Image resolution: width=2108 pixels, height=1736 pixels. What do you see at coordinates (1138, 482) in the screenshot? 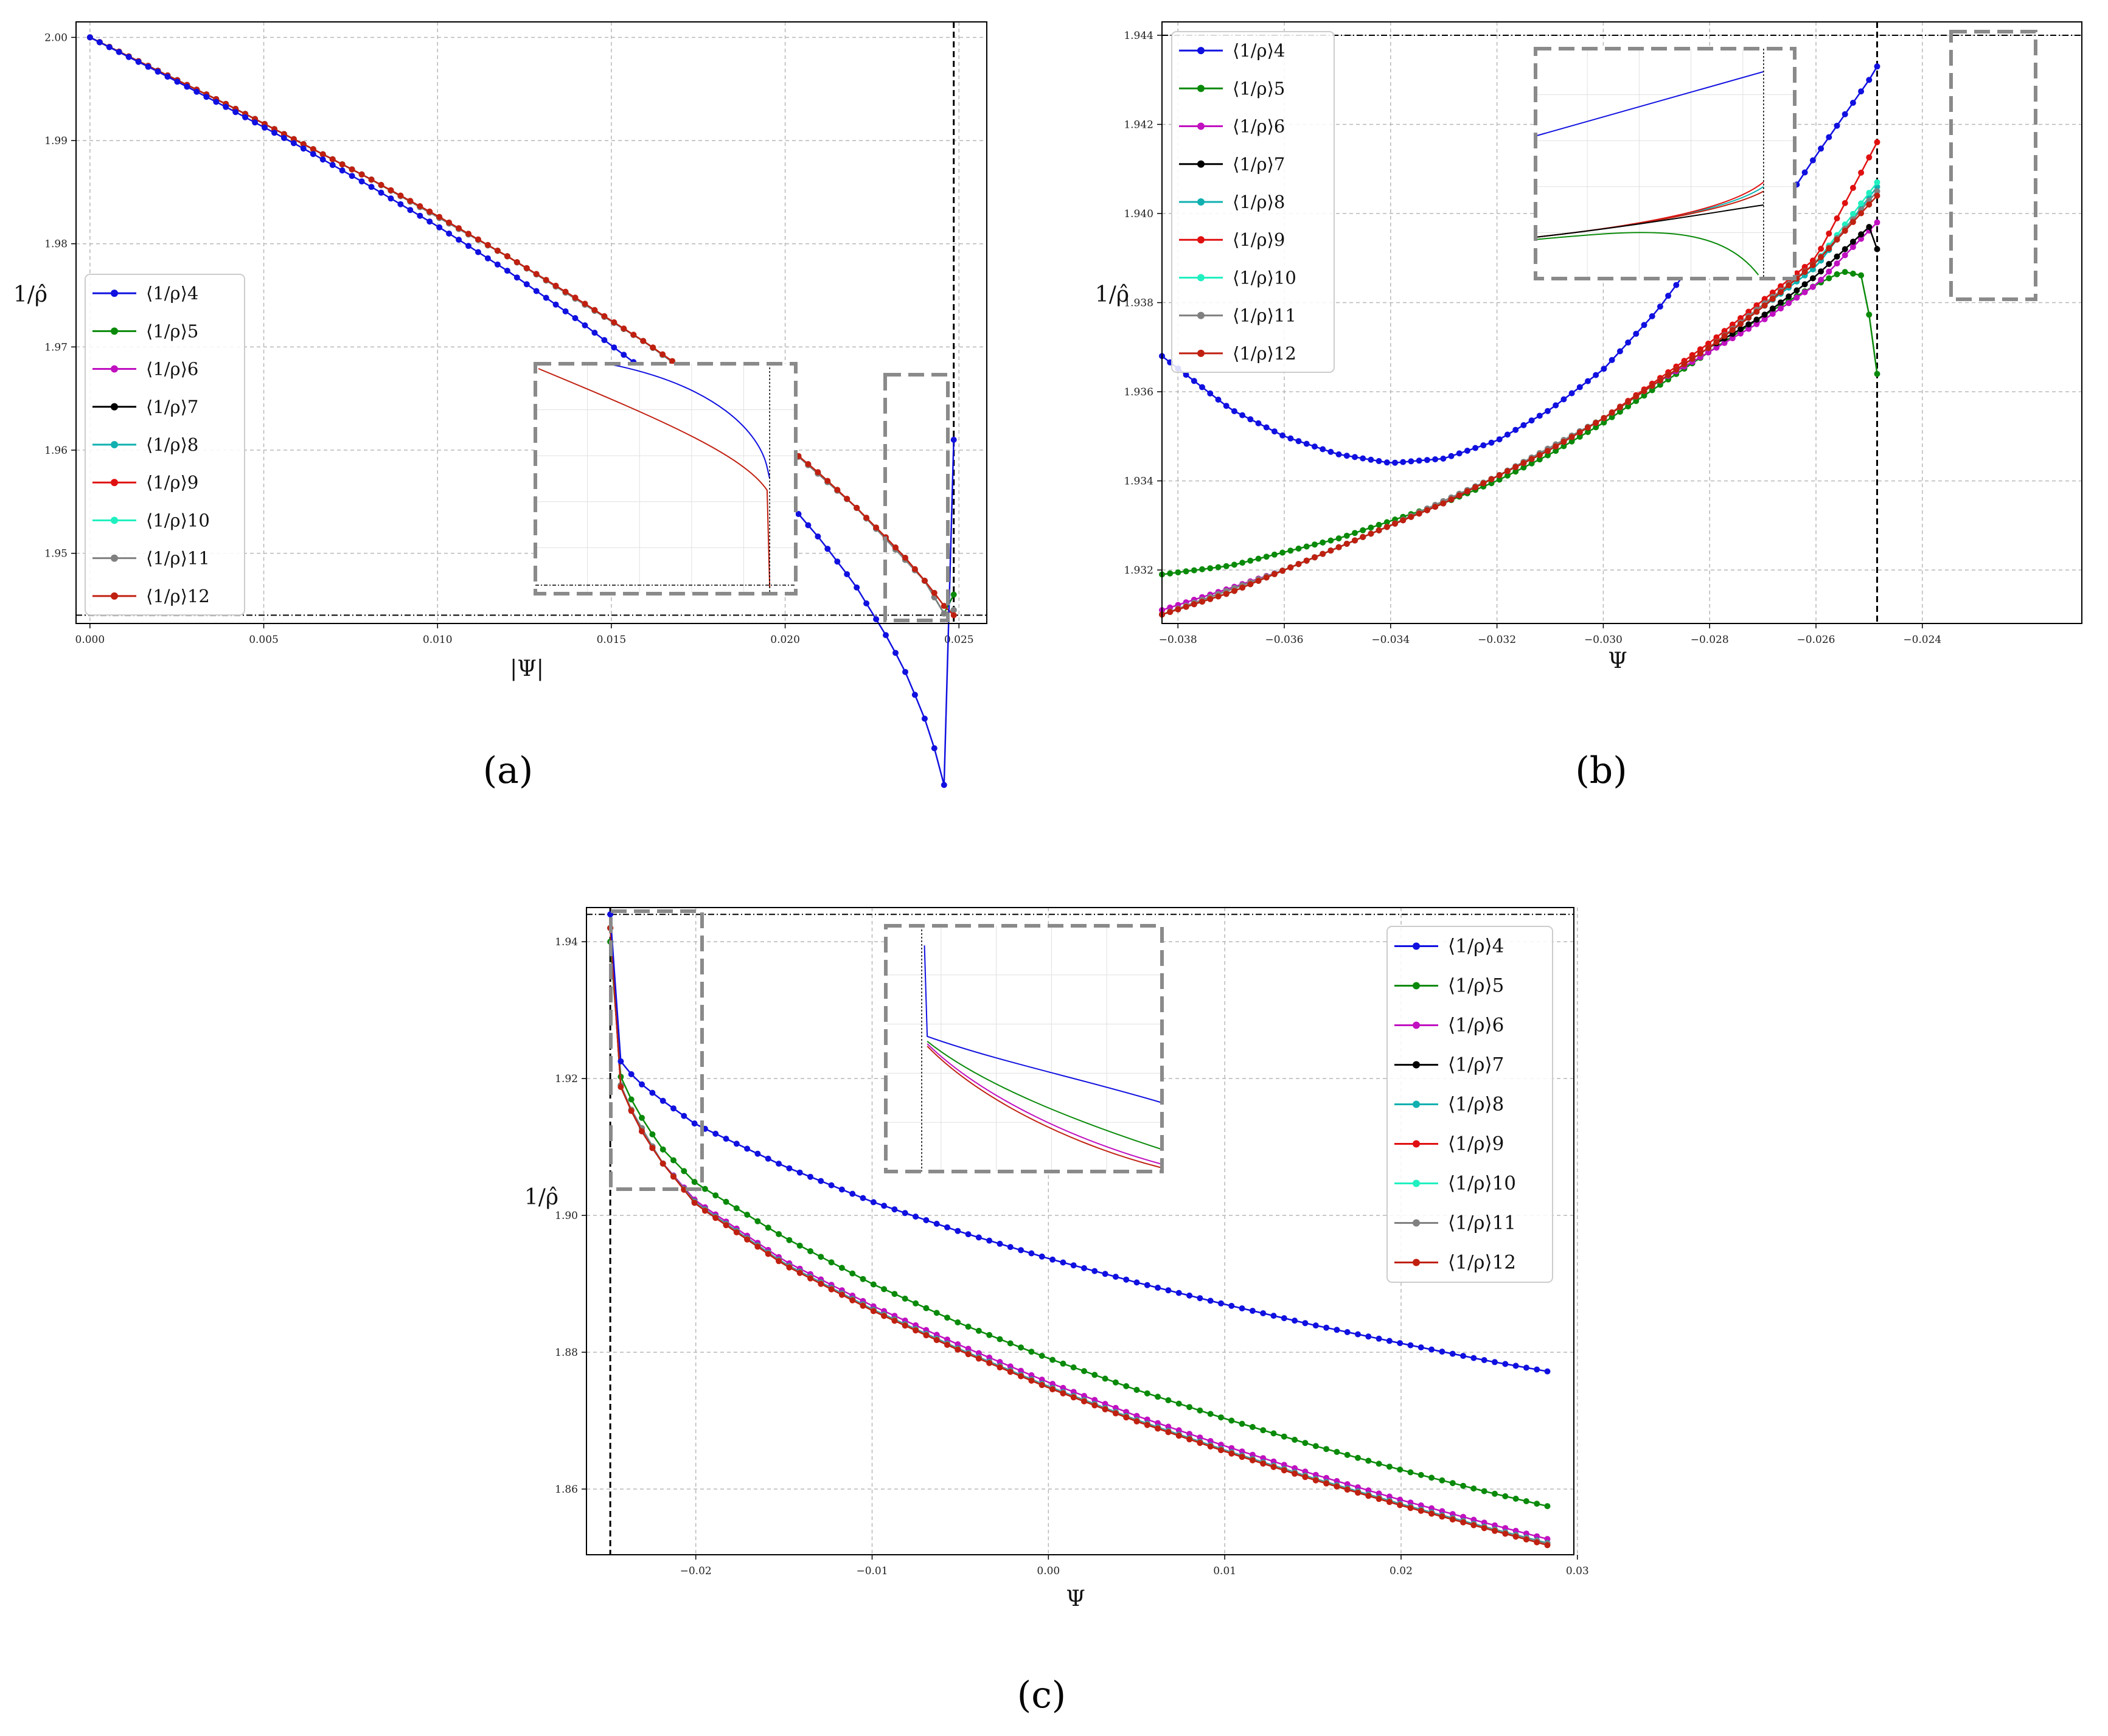
I see `y-tick-label: 1.934` at bounding box center [1138, 482].